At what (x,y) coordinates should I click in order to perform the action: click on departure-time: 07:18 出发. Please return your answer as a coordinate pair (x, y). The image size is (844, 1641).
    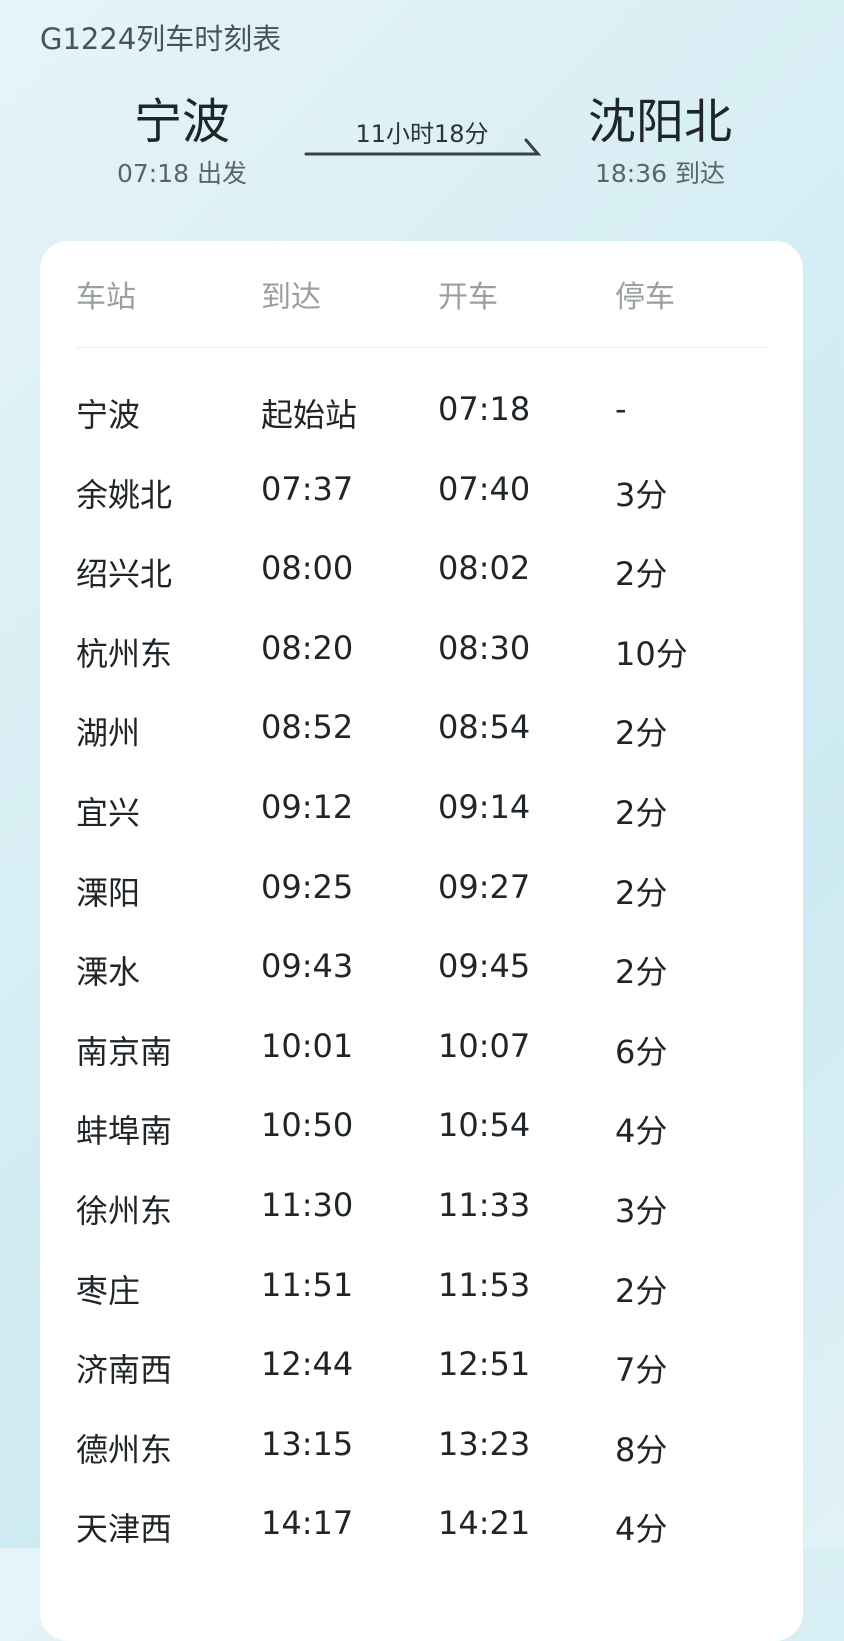
    Looking at the image, I should click on (182, 173).